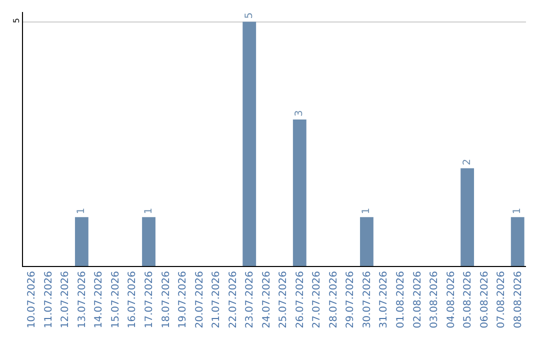  Describe the element at coordinates (468, 299) in the screenshot. I see `x-tick-label: 05.08.2026` at that location.